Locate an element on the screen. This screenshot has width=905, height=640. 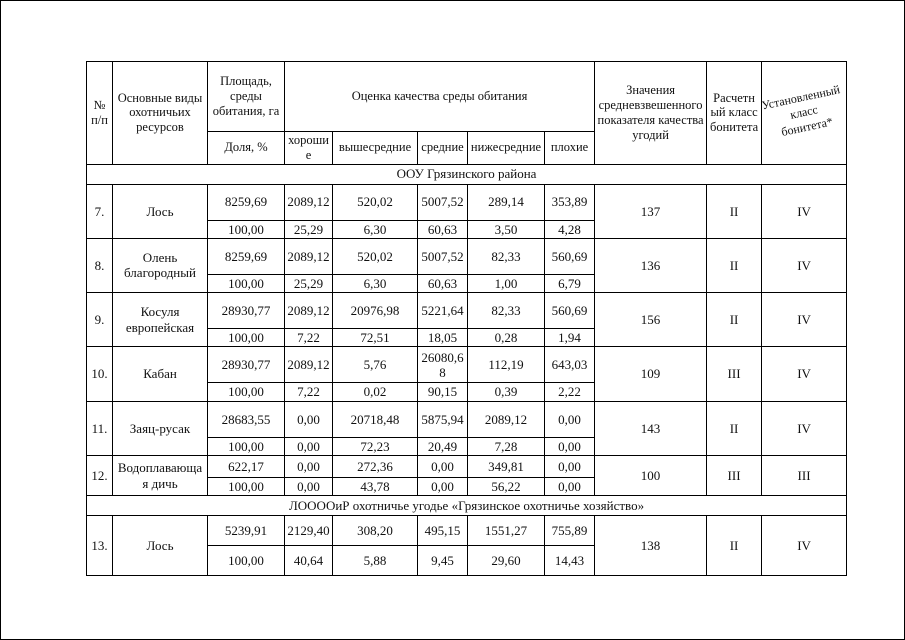
cell-q-mid: 5007,52 is located at coordinates (442, 202).